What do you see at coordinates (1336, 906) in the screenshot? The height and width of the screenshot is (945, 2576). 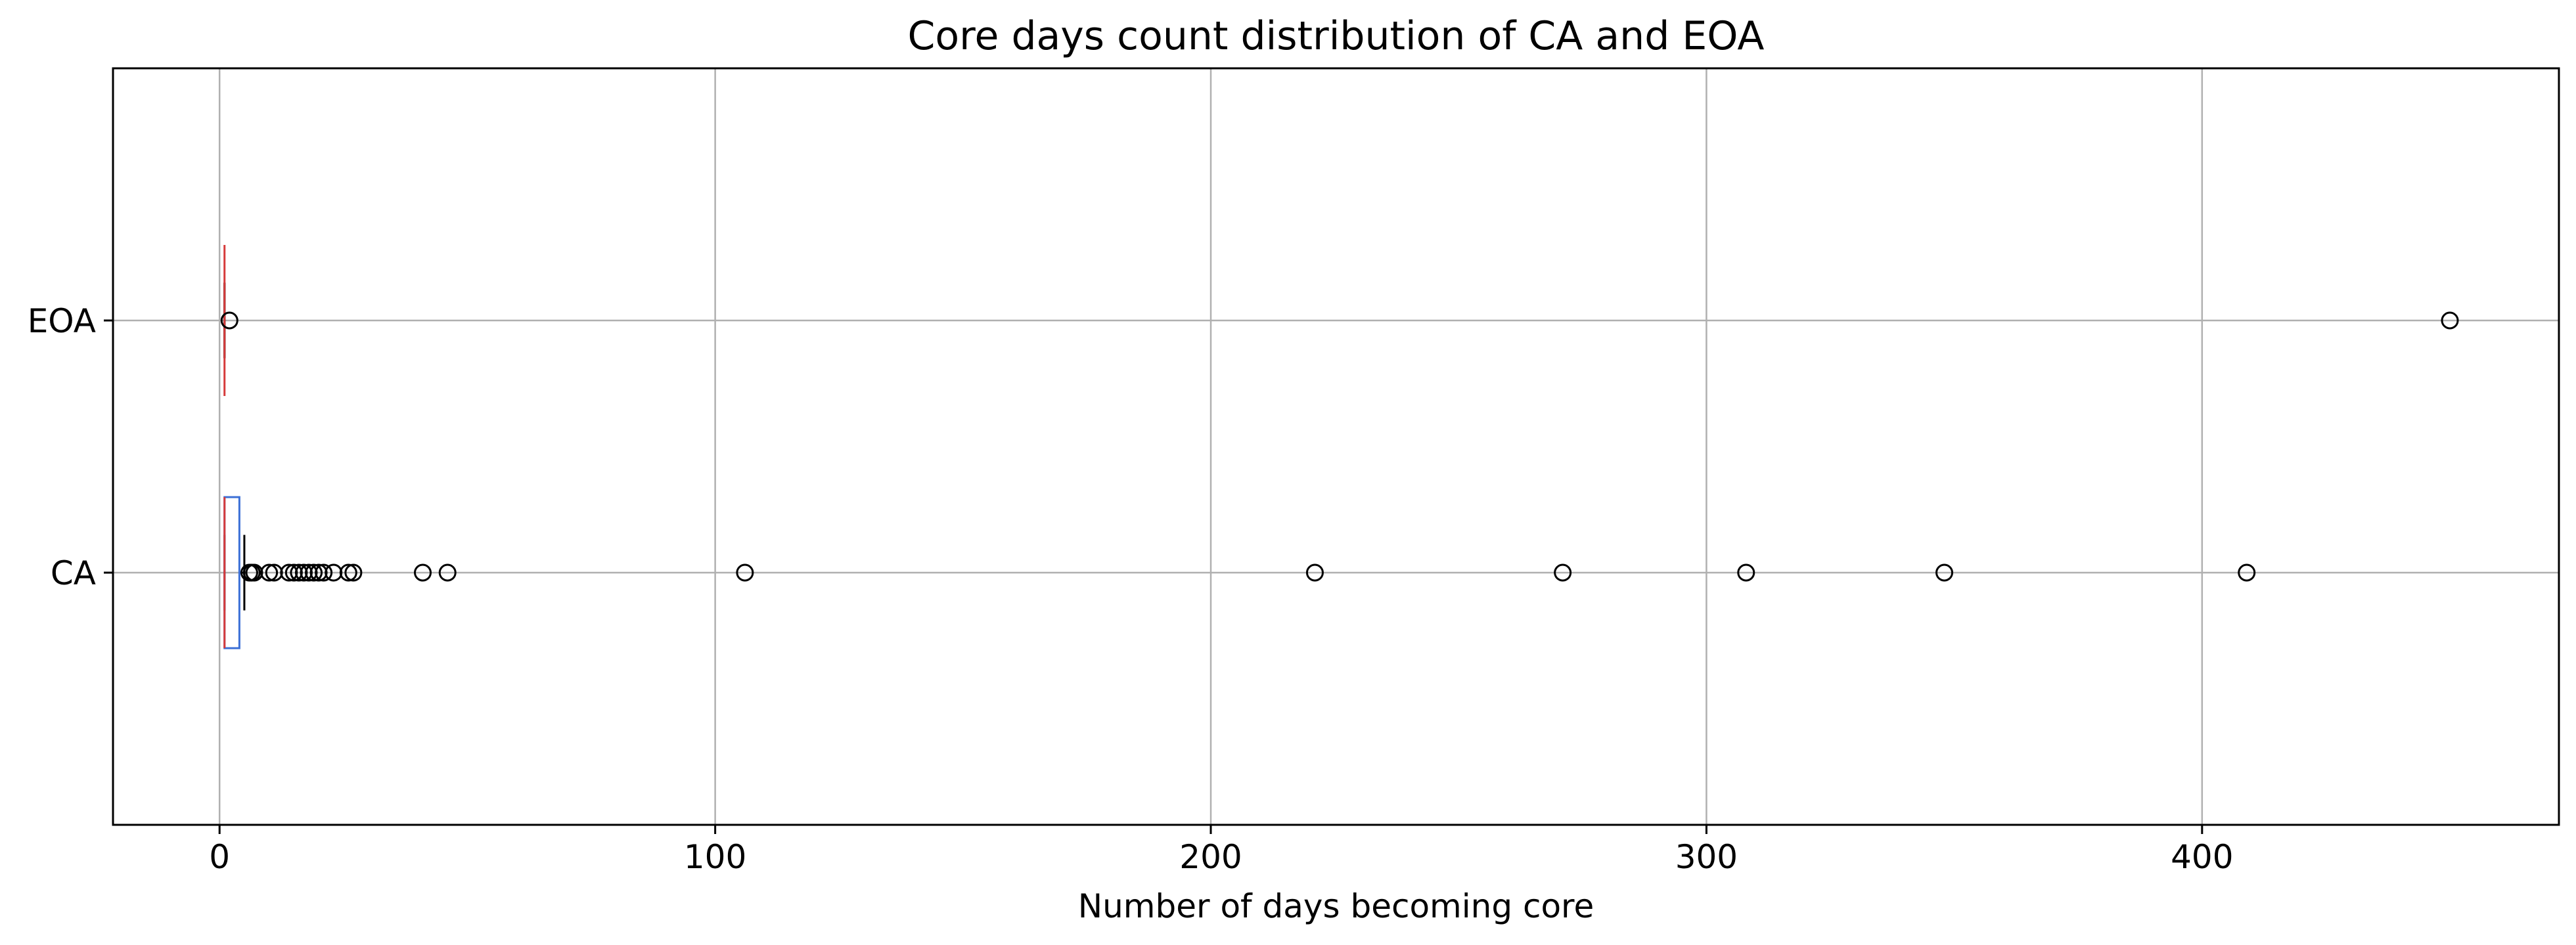 I see `x-axis-label: Number of days becoming core` at bounding box center [1336, 906].